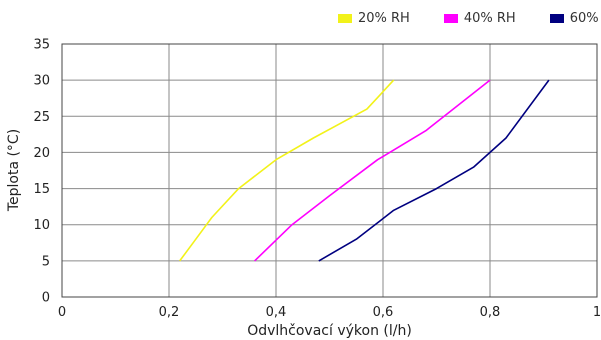  Describe the element at coordinates (41, 117) in the screenshot. I see `y-tick-label: 25` at that location.